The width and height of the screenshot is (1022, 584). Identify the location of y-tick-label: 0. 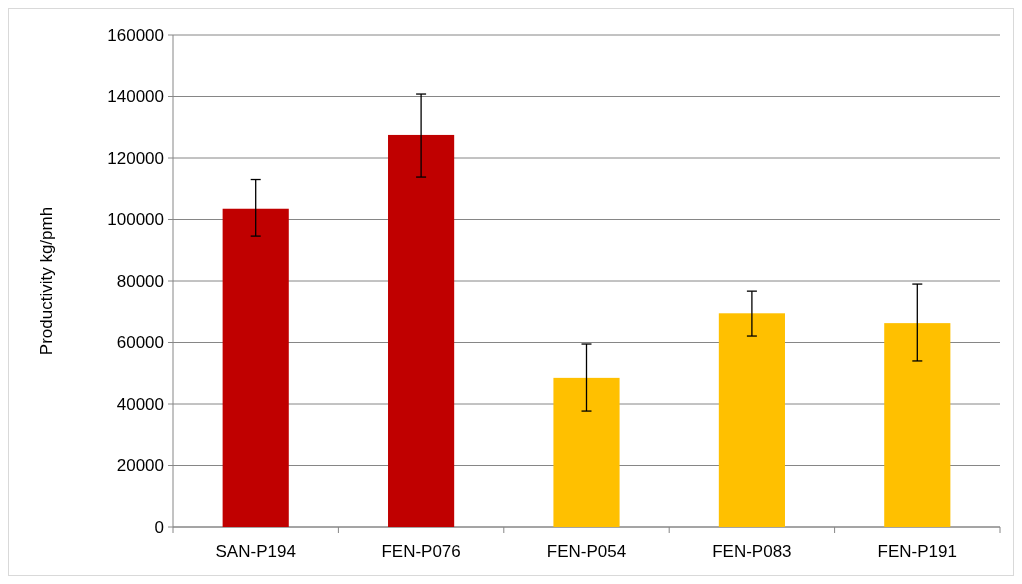
(159, 527).